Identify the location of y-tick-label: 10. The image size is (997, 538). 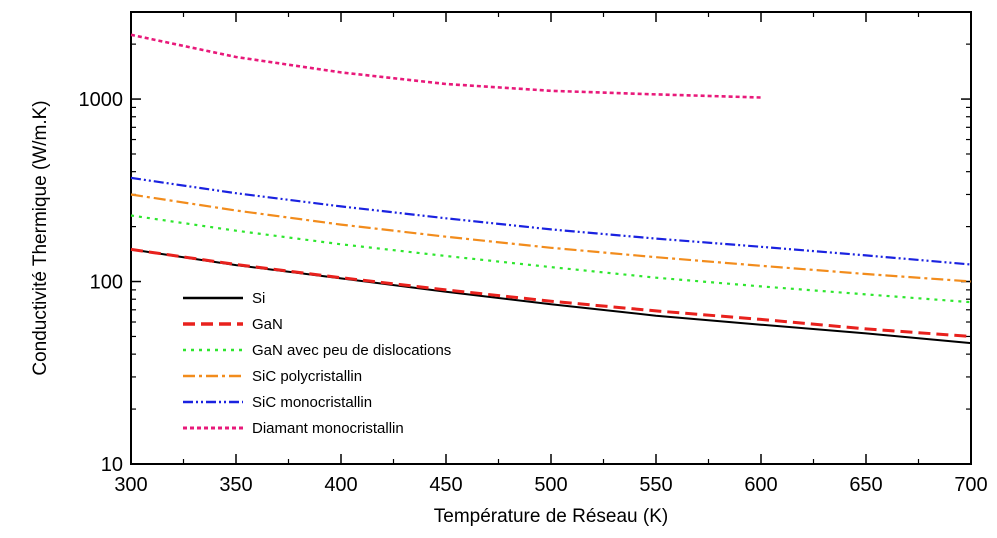
(112, 465).